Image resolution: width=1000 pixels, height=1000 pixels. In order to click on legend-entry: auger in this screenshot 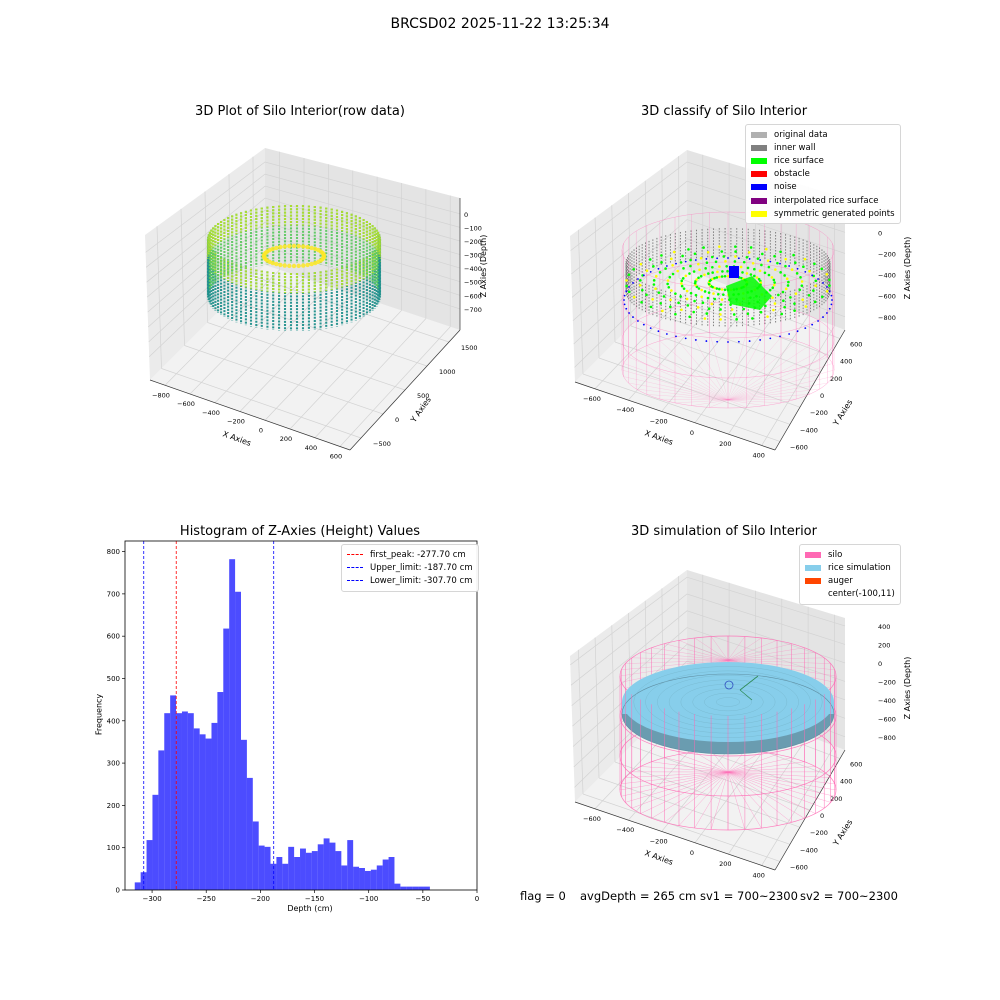, I will do `click(850, 580)`.